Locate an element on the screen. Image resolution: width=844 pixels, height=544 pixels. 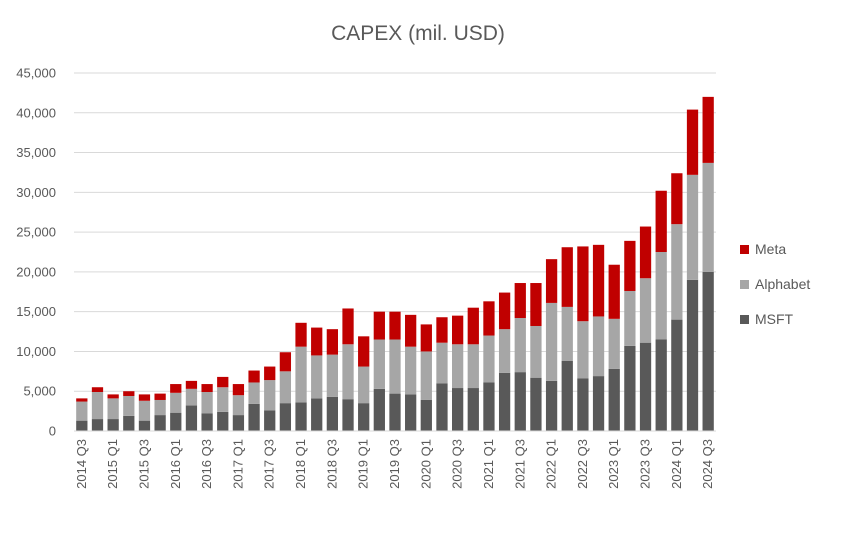
bar-alphabet-2015-q2 is located at coordinates (129, 406).